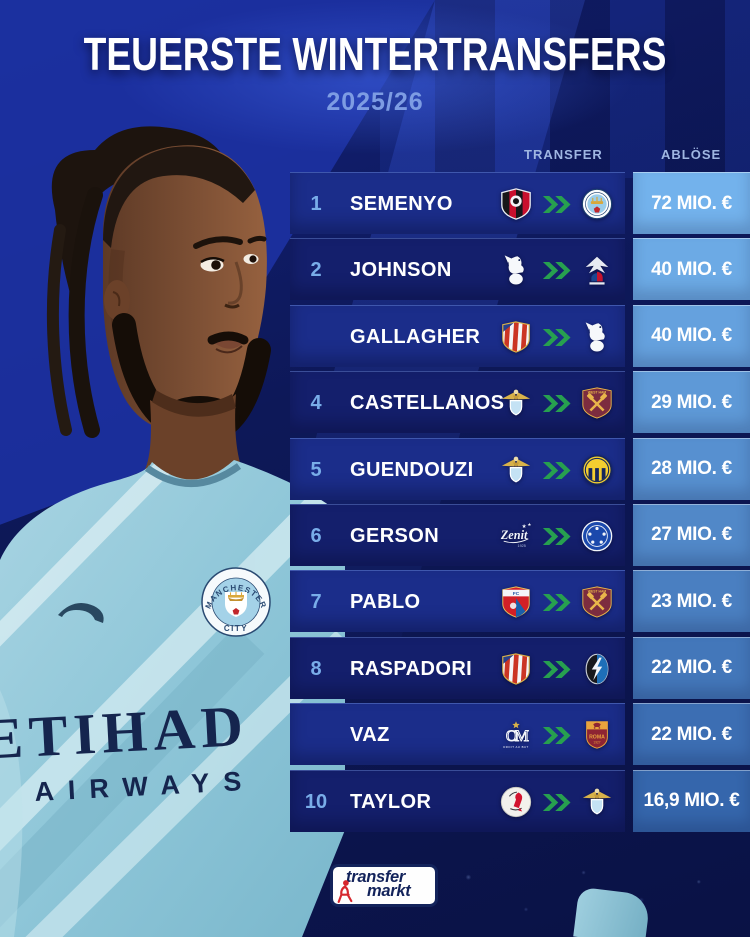 This screenshot has width=750, height=937. I want to click on svg-text: OM, so click(517, 736).